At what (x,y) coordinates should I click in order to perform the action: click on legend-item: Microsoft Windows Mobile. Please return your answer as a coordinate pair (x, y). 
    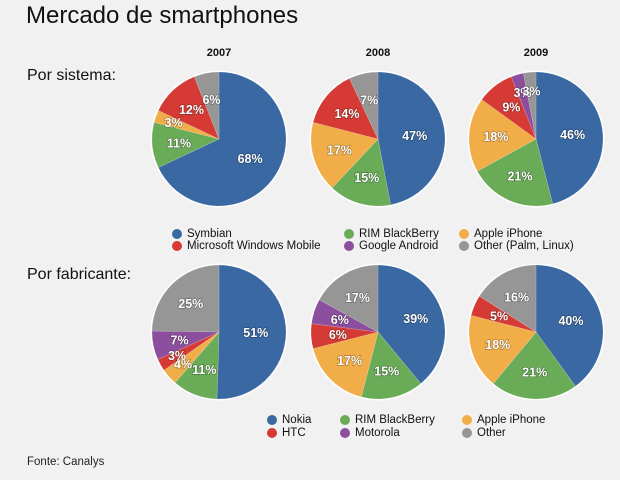
    Looking at the image, I should click on (246, 246).